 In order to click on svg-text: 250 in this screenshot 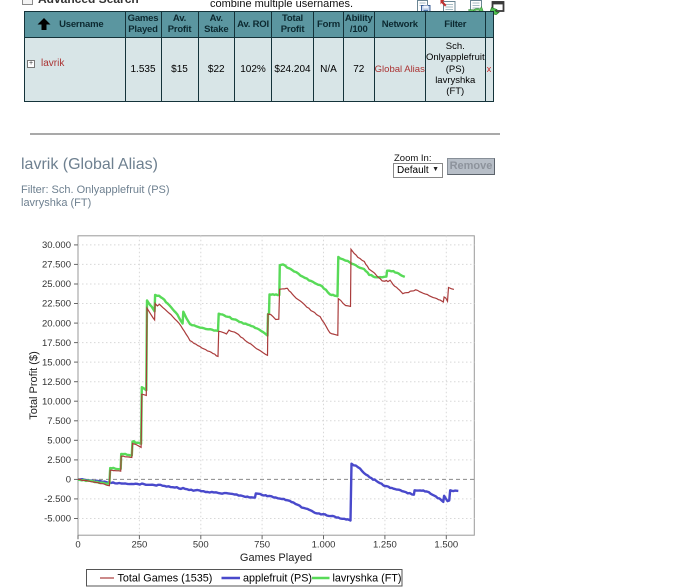, I will do `click(139, 545)`.